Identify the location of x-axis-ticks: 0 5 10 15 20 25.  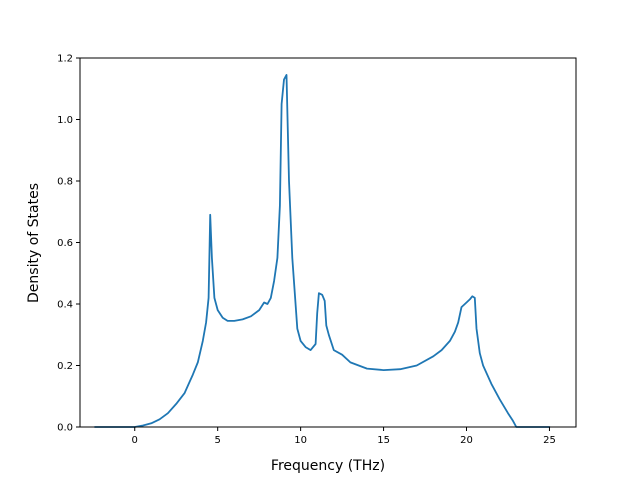
(344, 436).